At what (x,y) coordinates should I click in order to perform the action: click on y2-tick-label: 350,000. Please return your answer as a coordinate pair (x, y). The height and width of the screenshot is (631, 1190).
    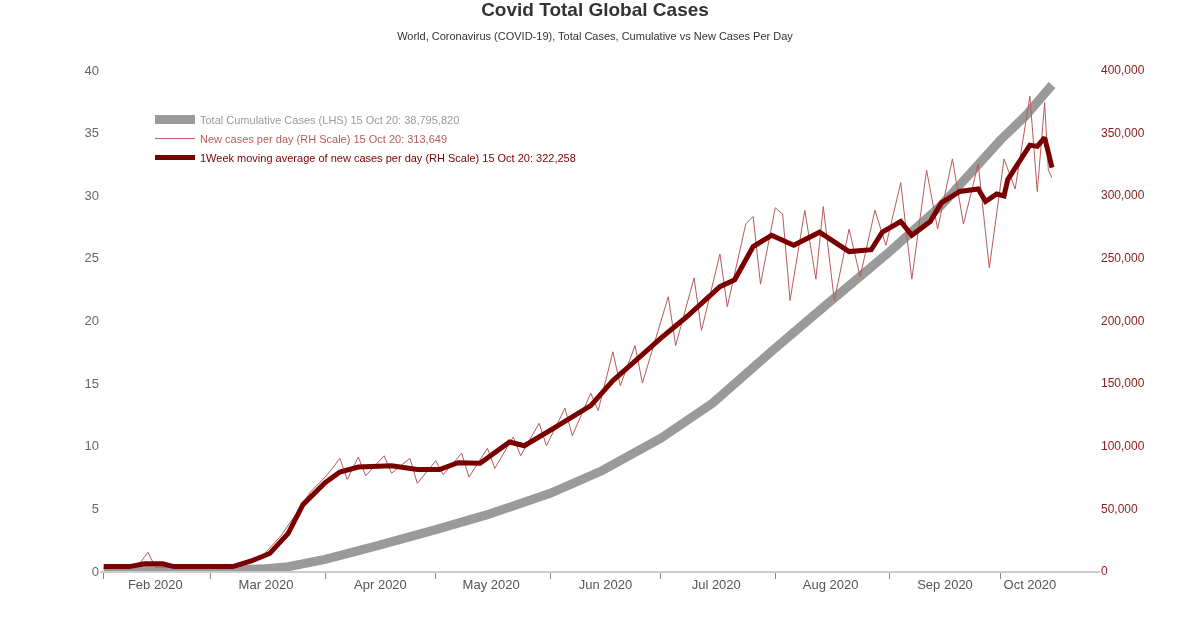
    Looking at the image, I should click on (1123, 132).